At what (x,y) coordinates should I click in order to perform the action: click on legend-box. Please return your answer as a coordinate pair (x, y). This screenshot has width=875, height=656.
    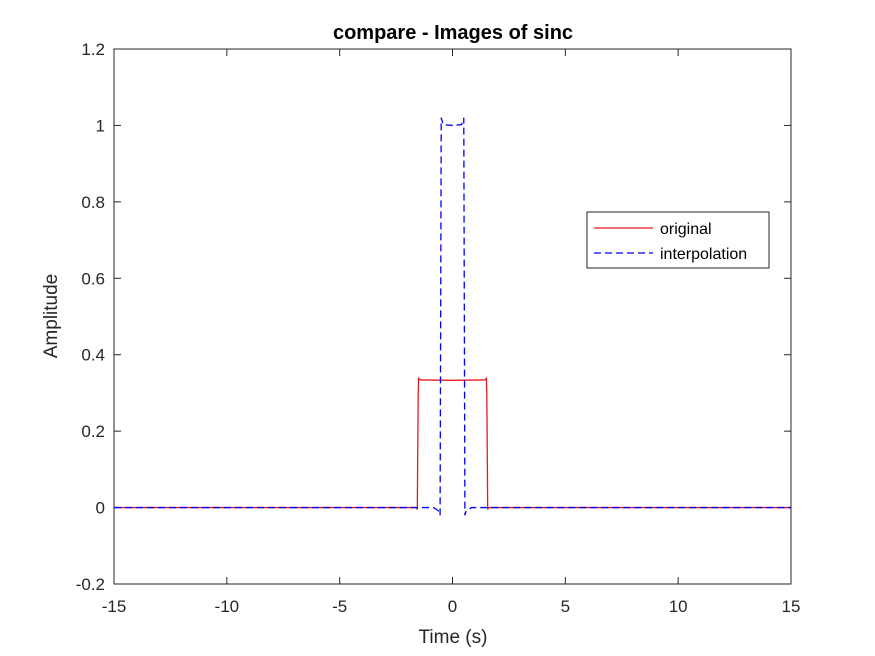
    Looking at the image, I should click on (678, 240).